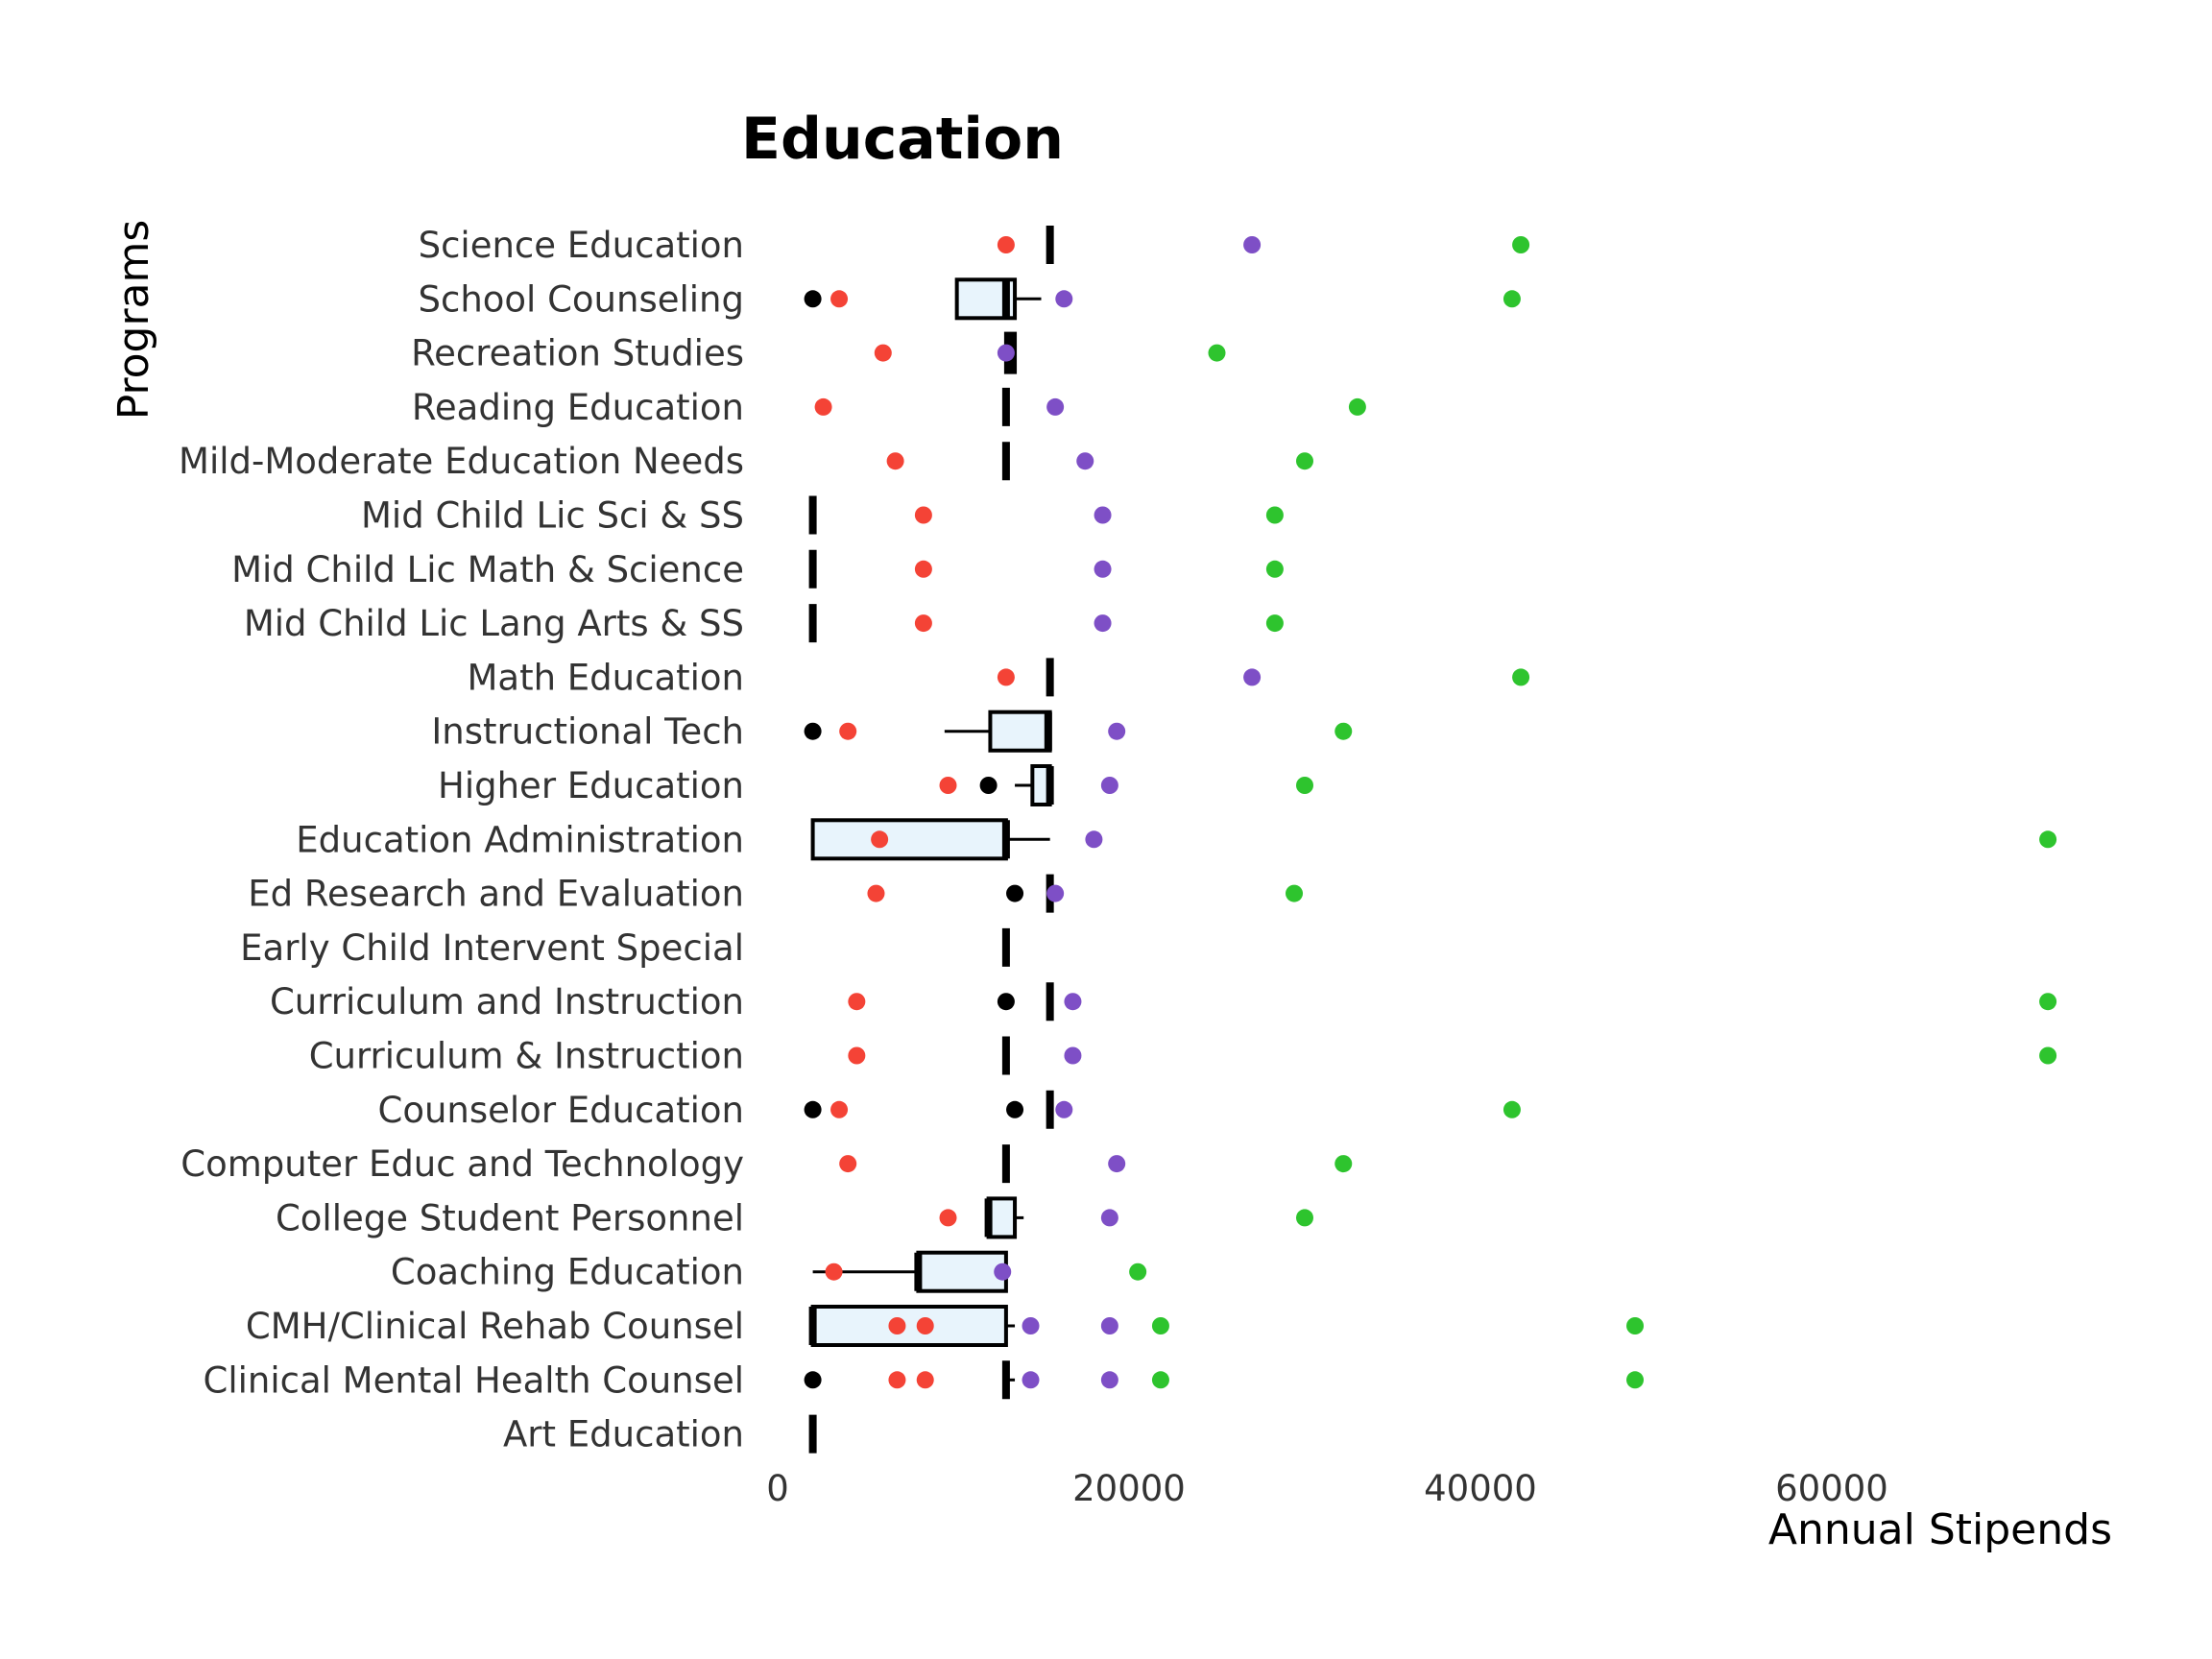 Image resolution: width=2212 pixels, height=1659 pixels. Describe the element at coordinates (496, 895) in the screenshot. I see `y-tick-label: Ed Research and Evaluation` at that location.